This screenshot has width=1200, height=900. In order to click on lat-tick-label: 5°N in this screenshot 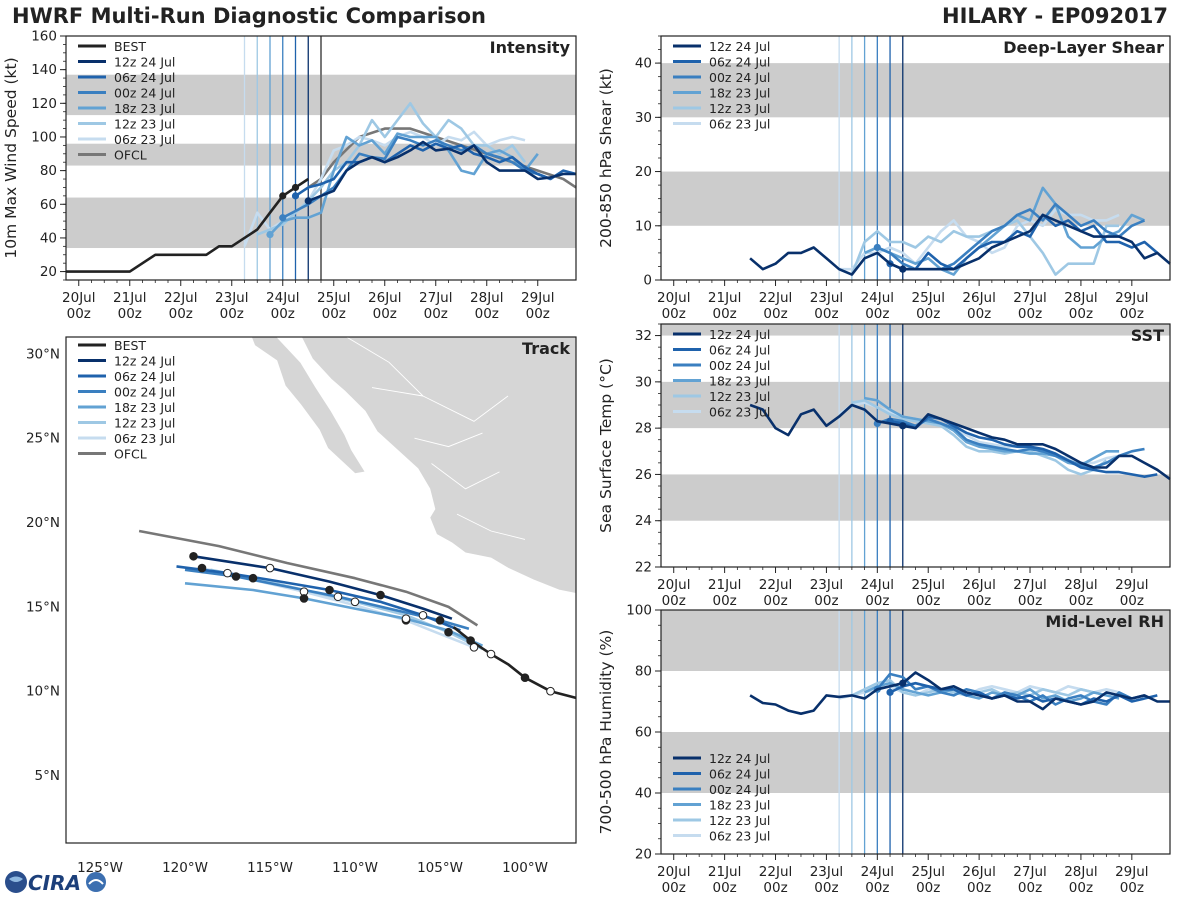, I will do `click(47, 776)`.